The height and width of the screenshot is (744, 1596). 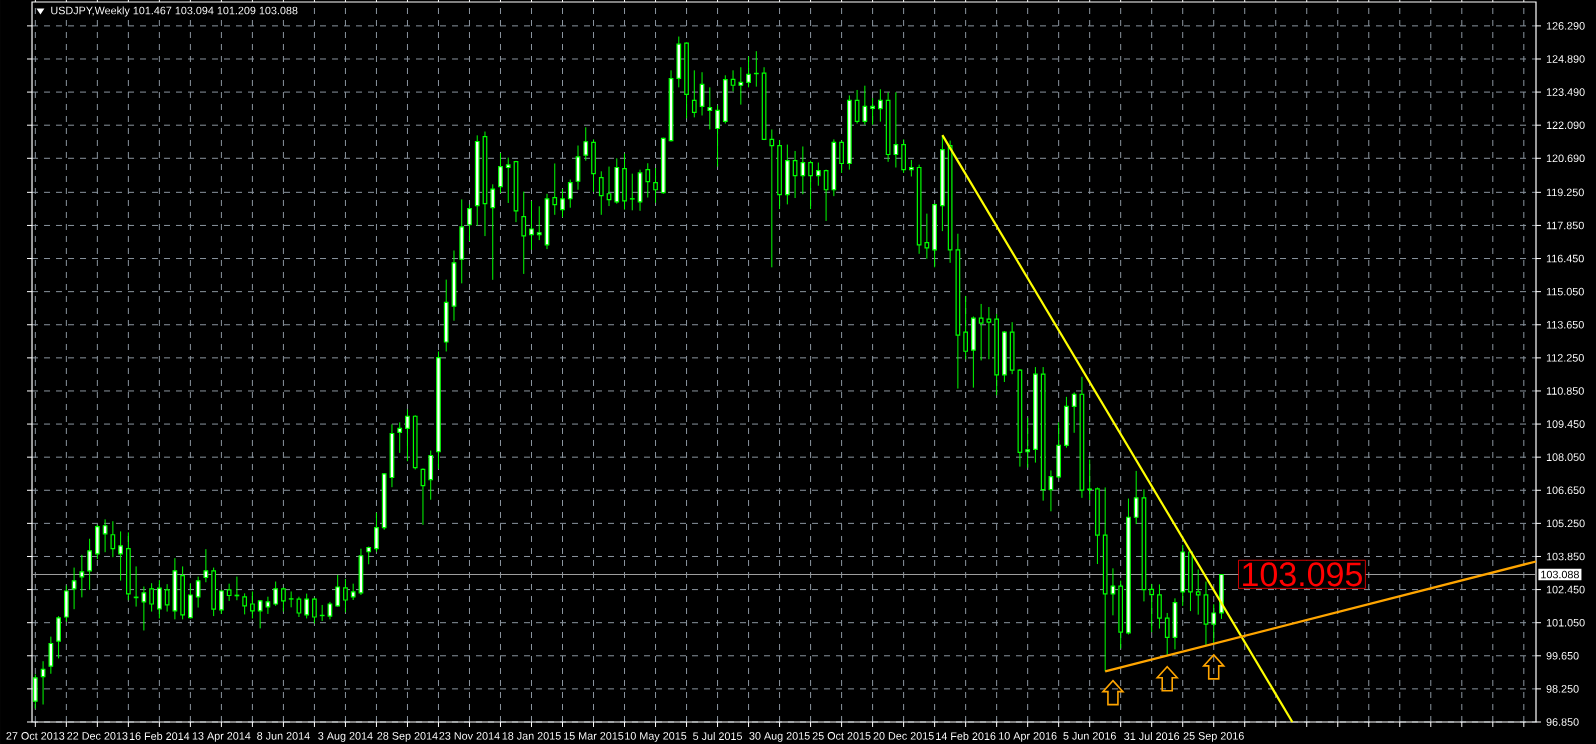 I want to click on y-tick-label: 98.250, so click(x=1562, y=689).